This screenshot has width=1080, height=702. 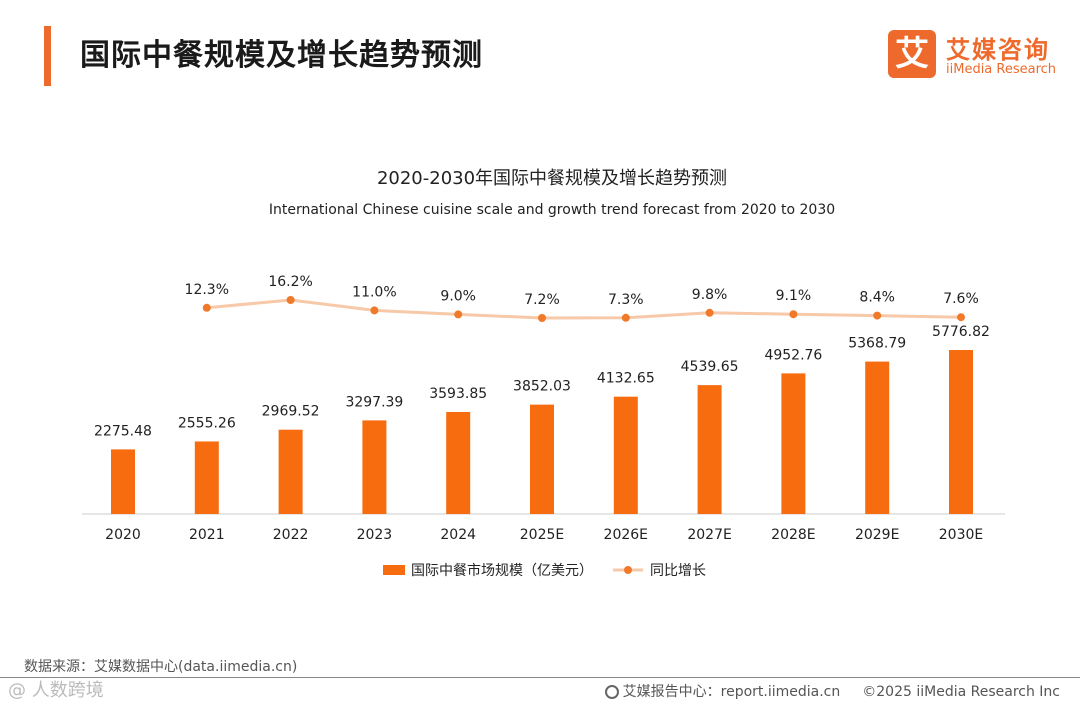 What do you see at coordinates (877, 344) in the screenshot?
I see `bar-label-2029E: 5368.79` at bounding box center [877, 344].